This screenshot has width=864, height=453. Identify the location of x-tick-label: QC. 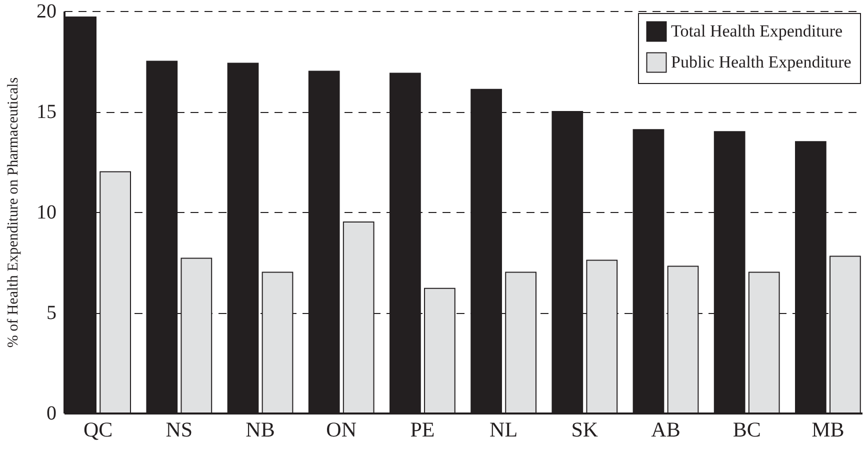
(98, 430).